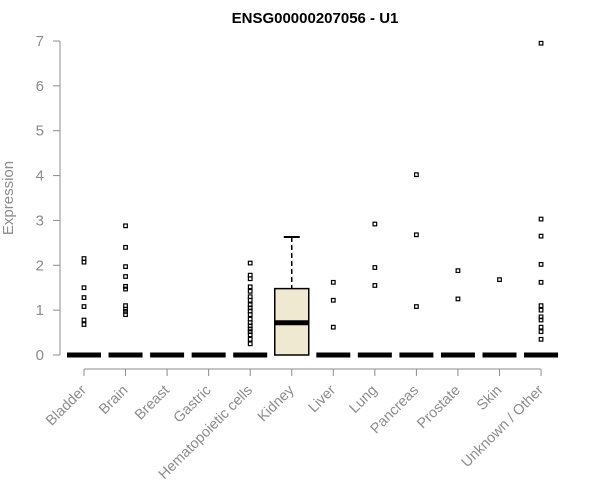 This screenshot has width=600, height=500. Describe the element at coordinates (8, 198) in the screenshot. I see `y-axis-label: Expression` at that location.